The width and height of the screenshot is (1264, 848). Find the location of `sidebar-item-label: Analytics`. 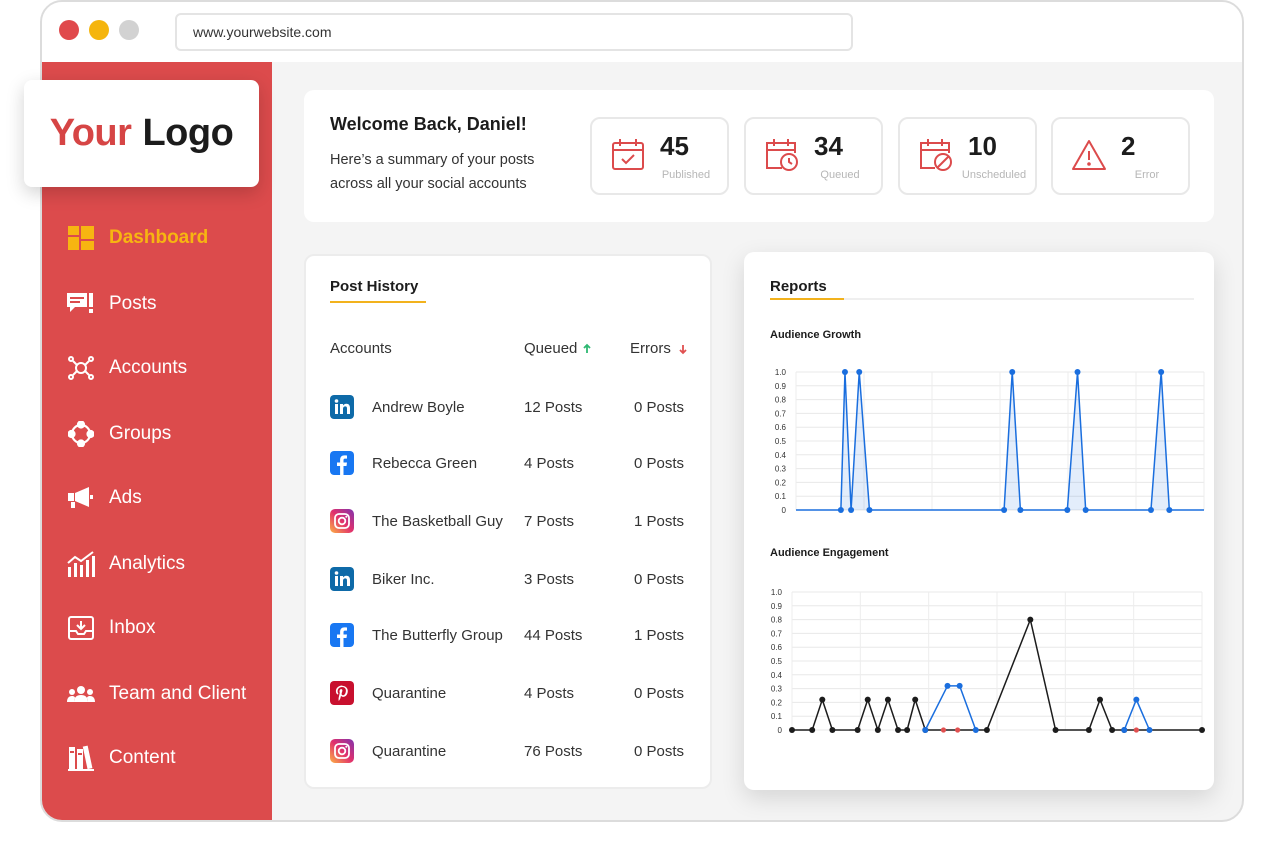

sidebar-item-label: Analytics is located at coordinates (147, 563).